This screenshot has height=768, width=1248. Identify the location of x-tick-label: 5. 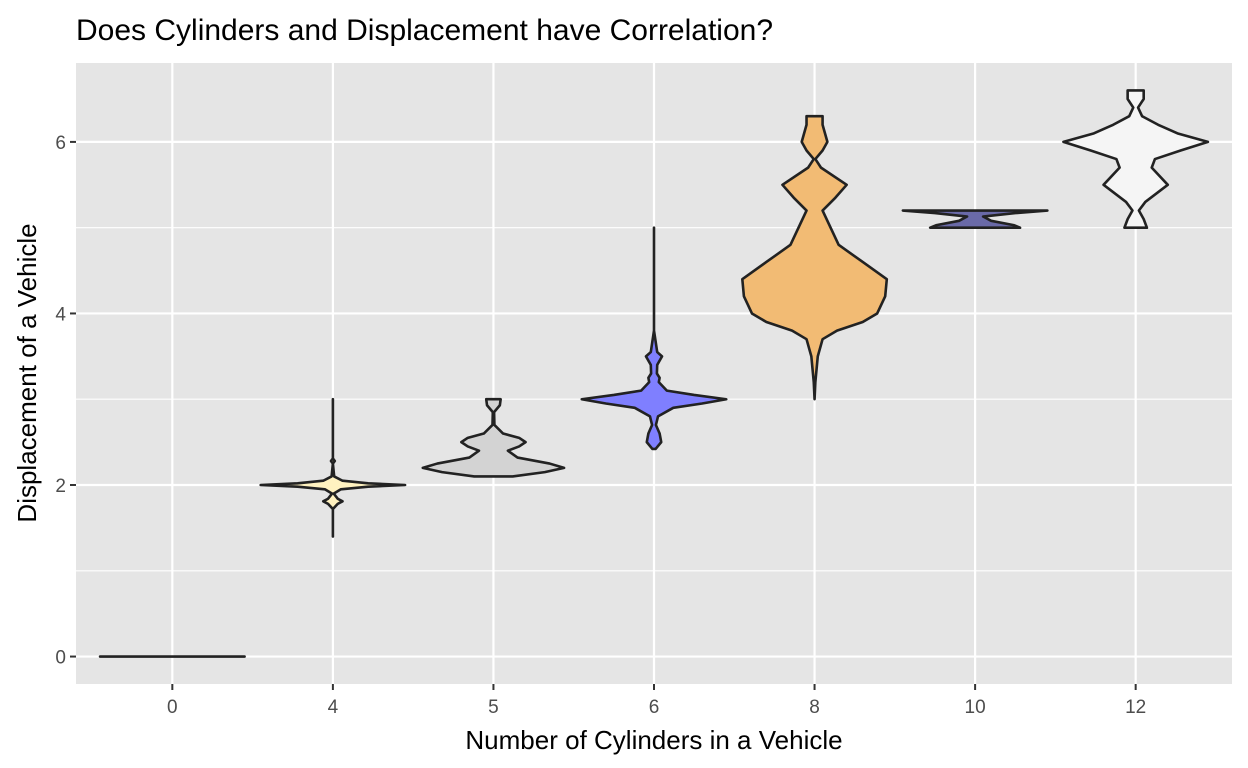
(493, 707).